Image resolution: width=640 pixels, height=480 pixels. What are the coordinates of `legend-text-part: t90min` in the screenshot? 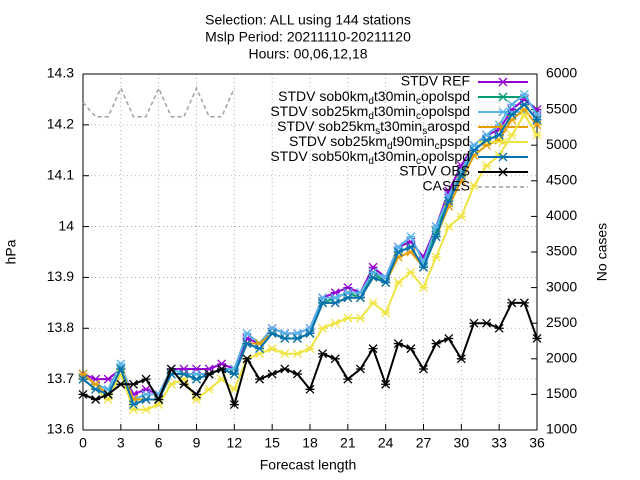 It's located at (414, 141).